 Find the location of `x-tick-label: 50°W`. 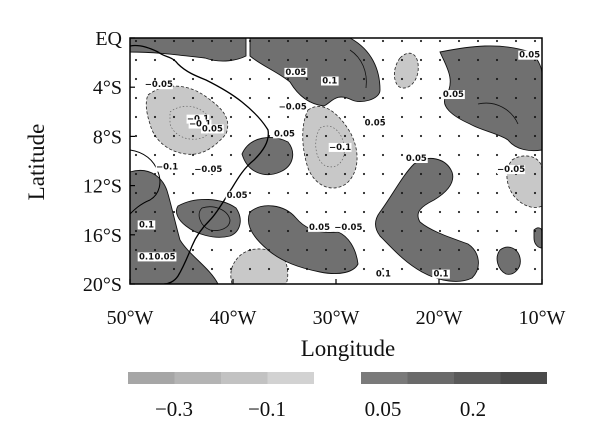

x-tick-label: 50°W is located at coordinates (130, 318).